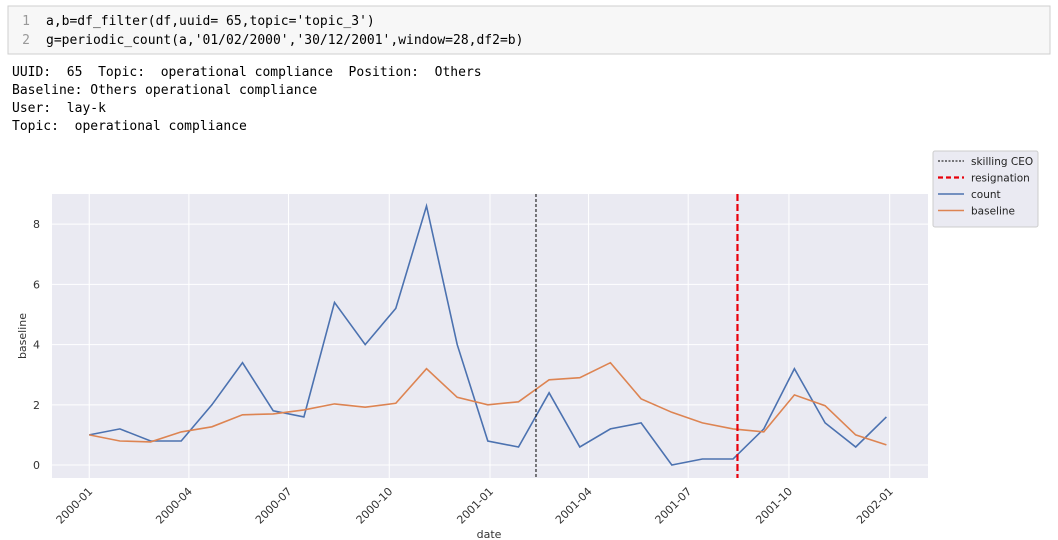  Describe the element at coordinates (774, 506) in the screenshot. I see `x-tick-label: 2001-10` at that location.